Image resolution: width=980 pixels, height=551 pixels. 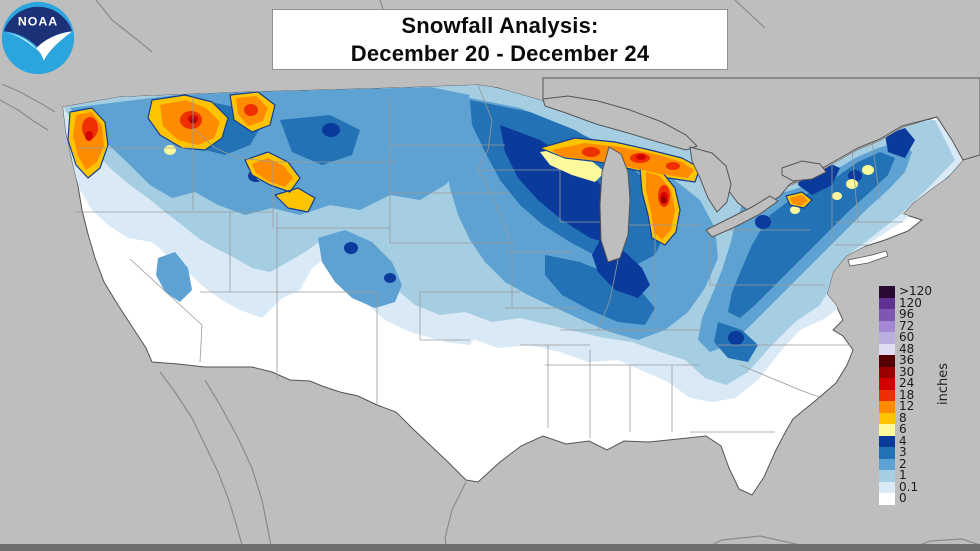 I want to click on legend-label: 2, so click(x=903, y=463).